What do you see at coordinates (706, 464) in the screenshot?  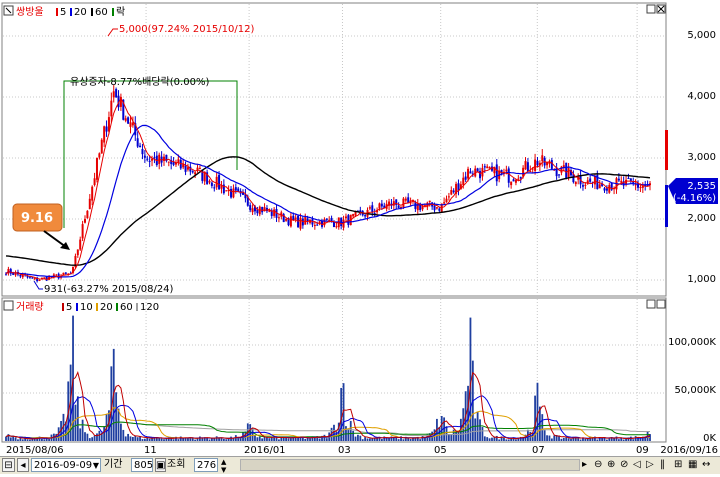 I see `expand-icon: ↔` at bounding box center [706, 464].